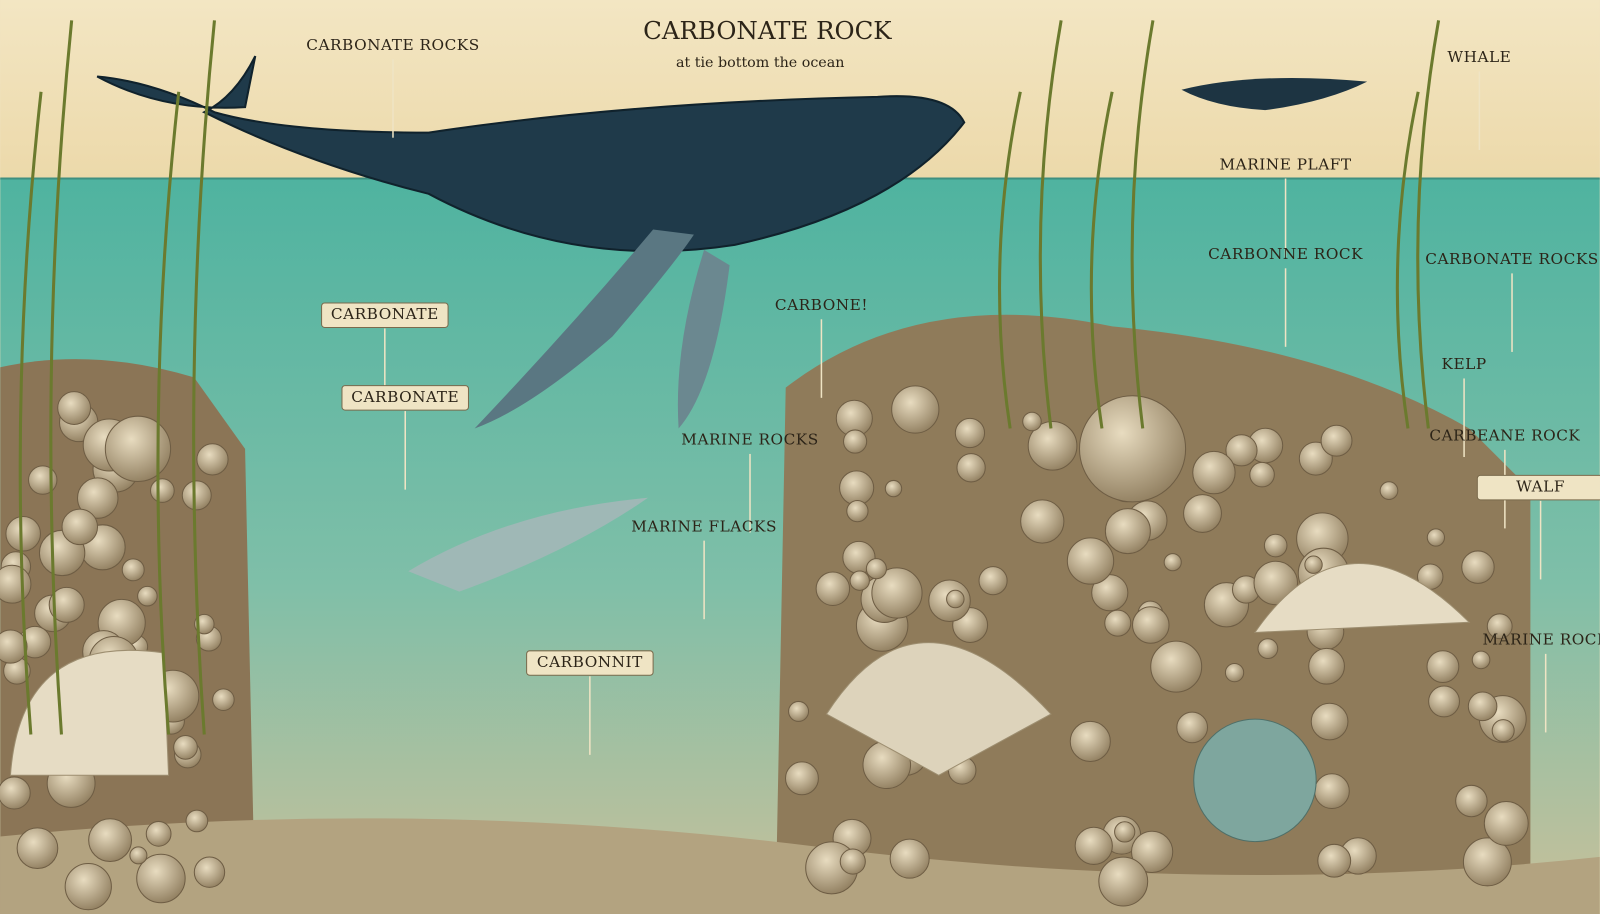 Image resolution: width=1600 pixels, height=914 pixels. I want to click on subtitle: at tie bottom the ocean, so click(760, 63).